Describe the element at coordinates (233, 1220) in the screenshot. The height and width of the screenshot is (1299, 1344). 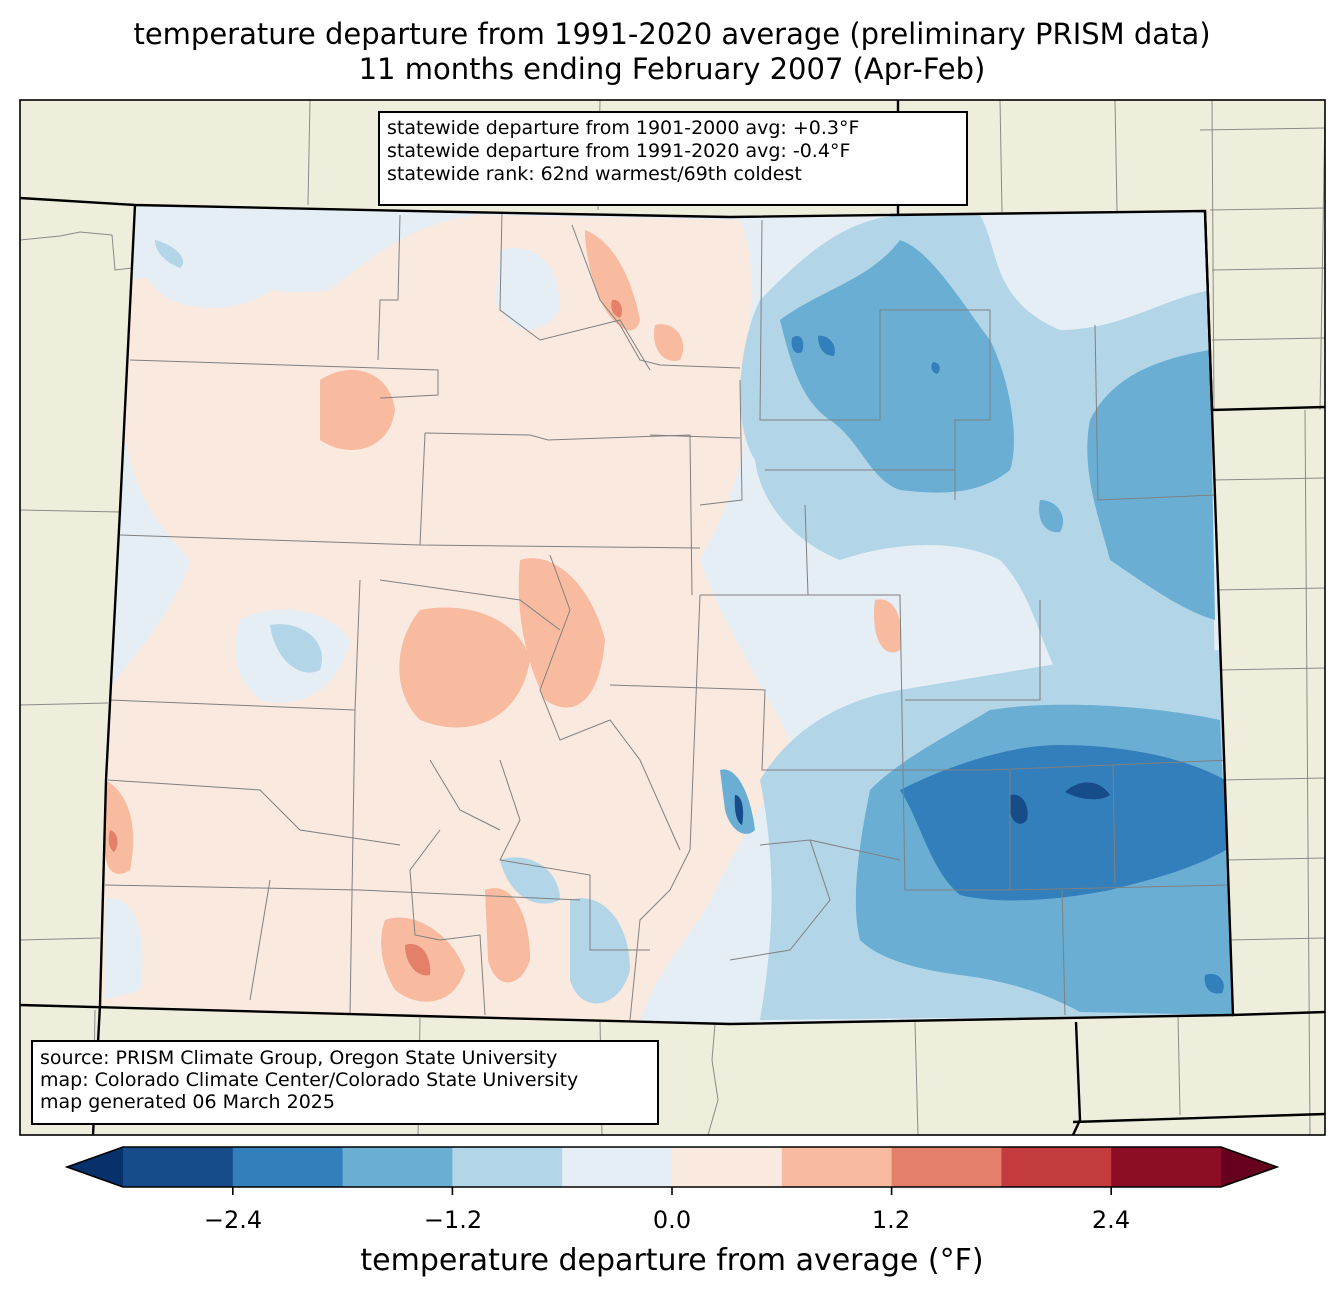
I see `colorbar-tick-label: −2.4` at that location.